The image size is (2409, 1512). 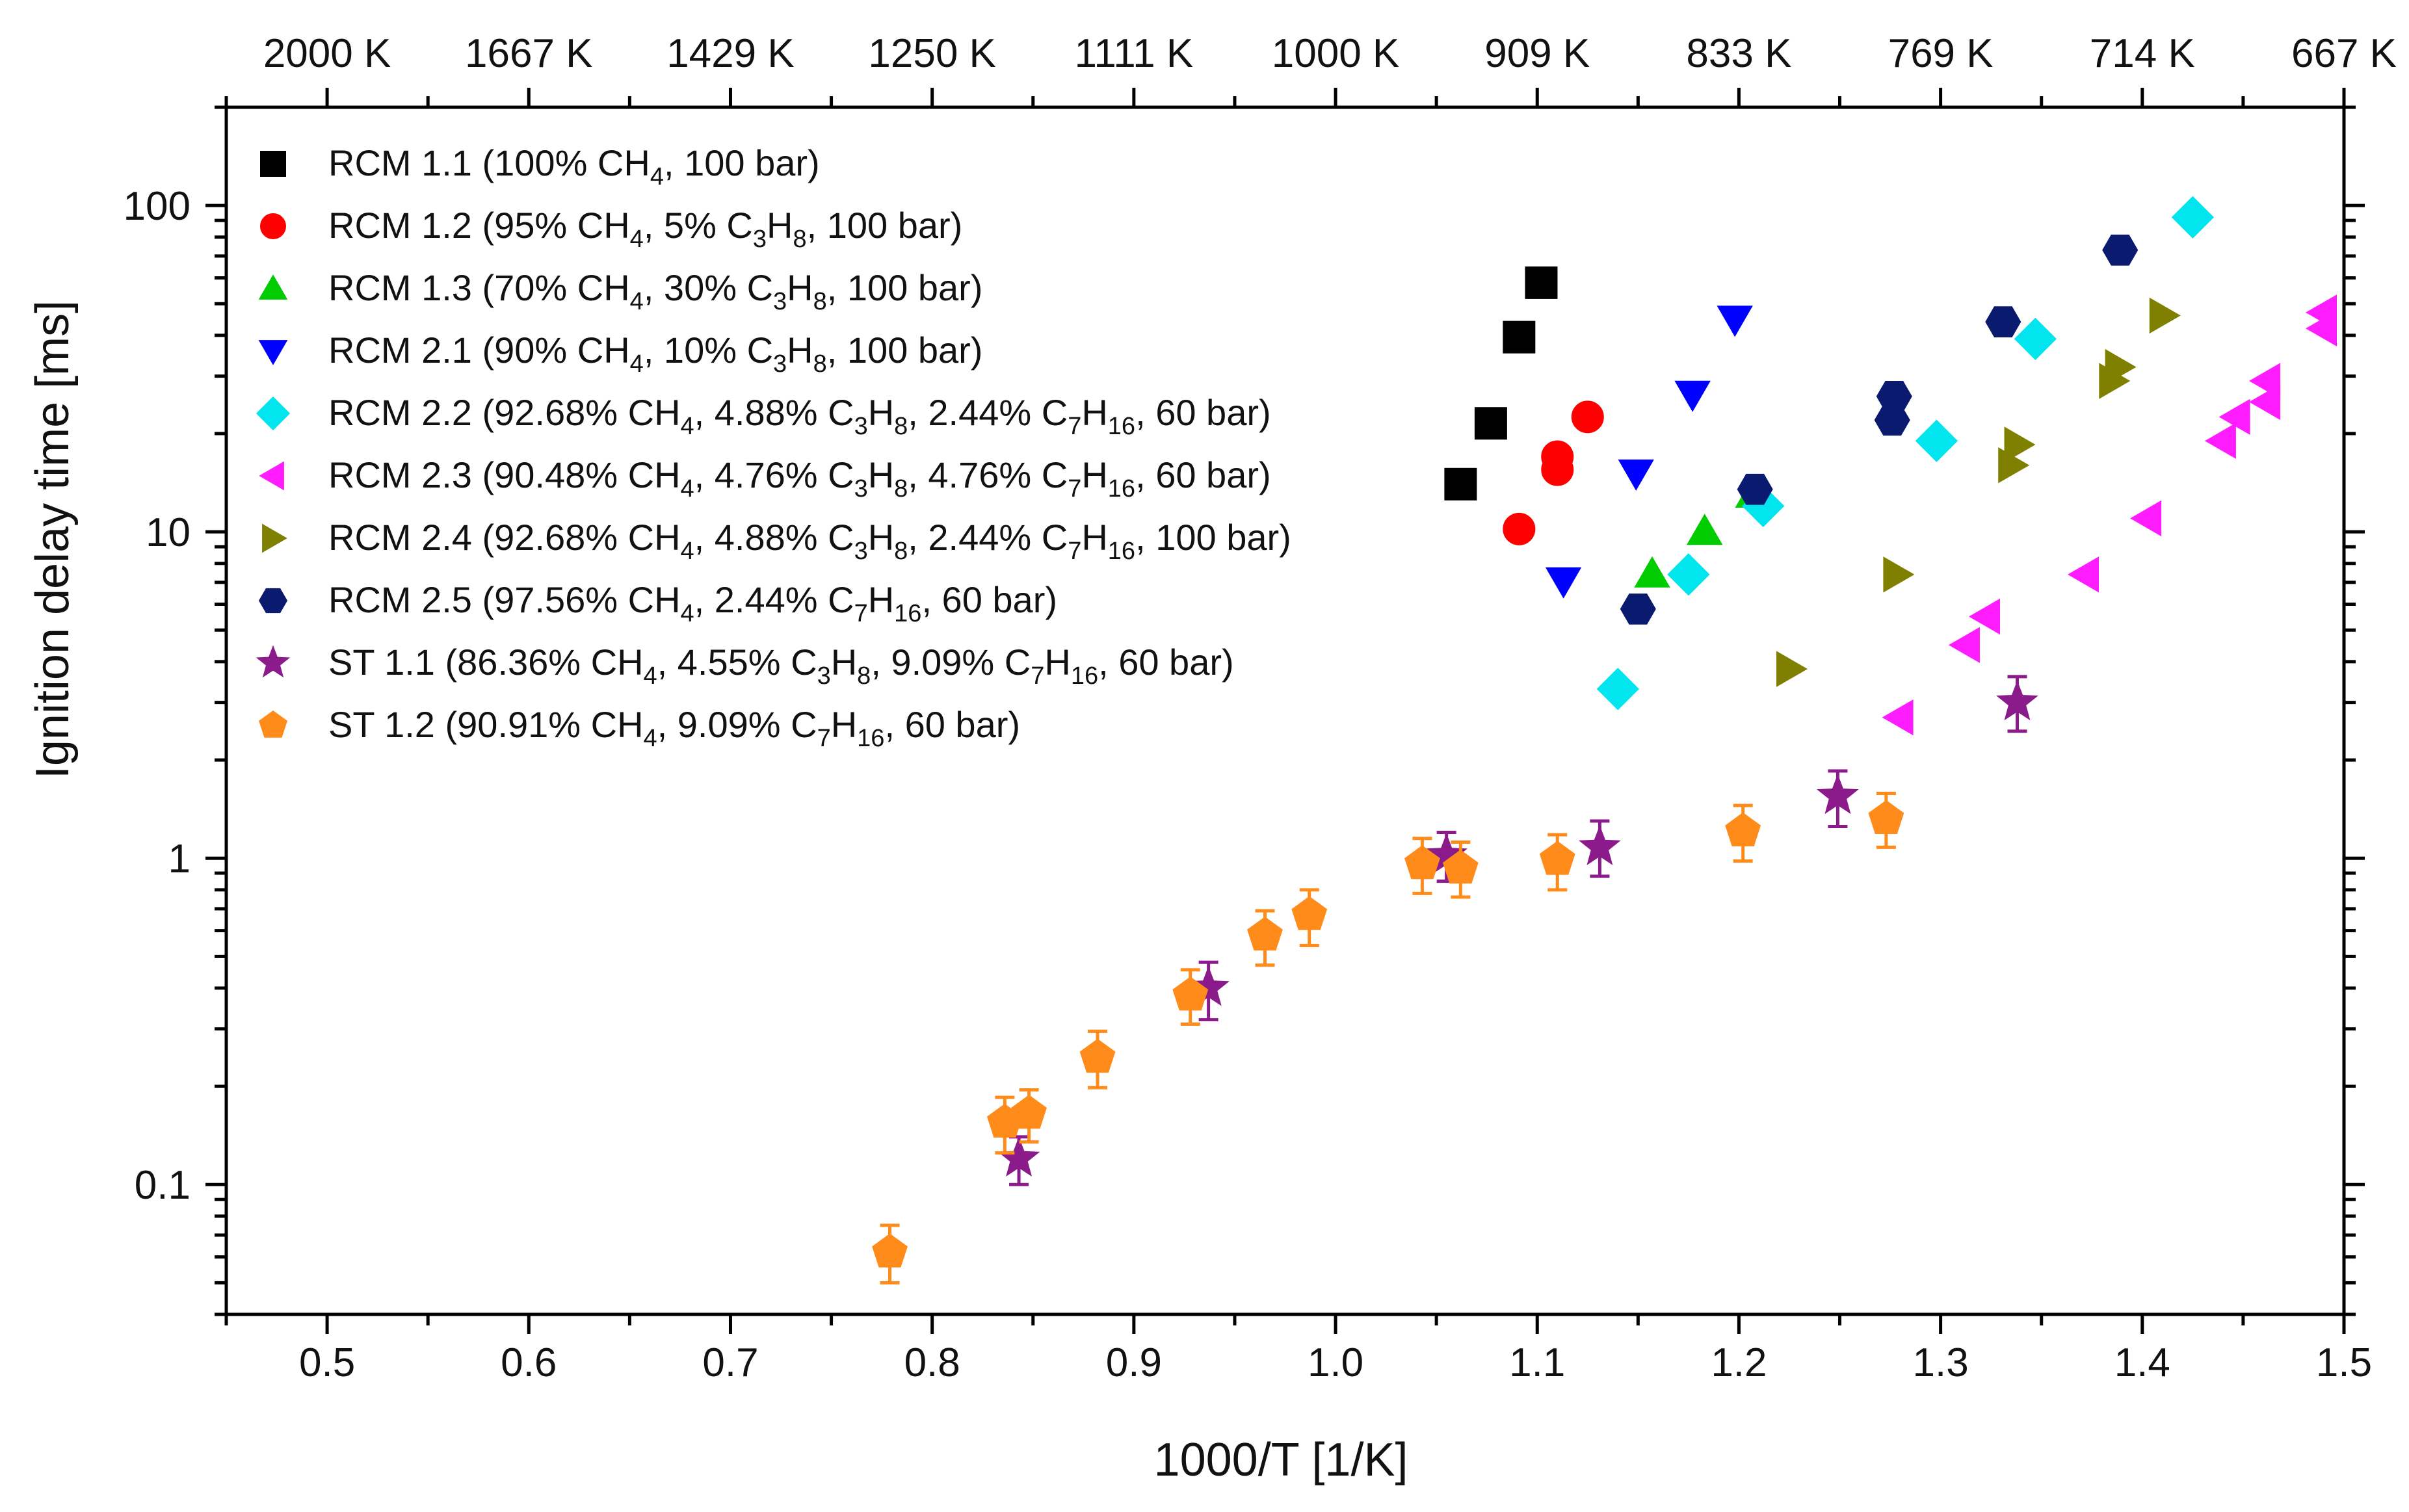 I want to click on x-tick-label: 1.1, so click(x=1537, y=1363).